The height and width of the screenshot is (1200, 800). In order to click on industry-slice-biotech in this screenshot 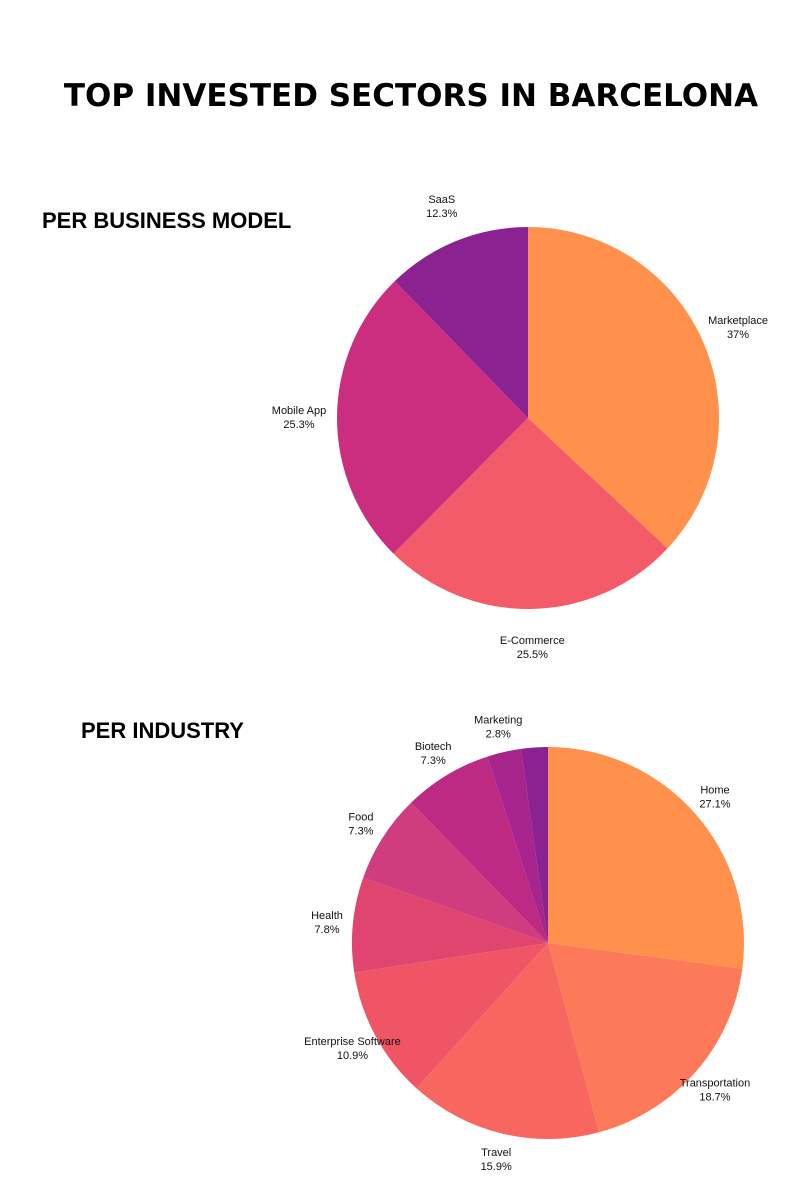, I will do `click(479, 849)`.